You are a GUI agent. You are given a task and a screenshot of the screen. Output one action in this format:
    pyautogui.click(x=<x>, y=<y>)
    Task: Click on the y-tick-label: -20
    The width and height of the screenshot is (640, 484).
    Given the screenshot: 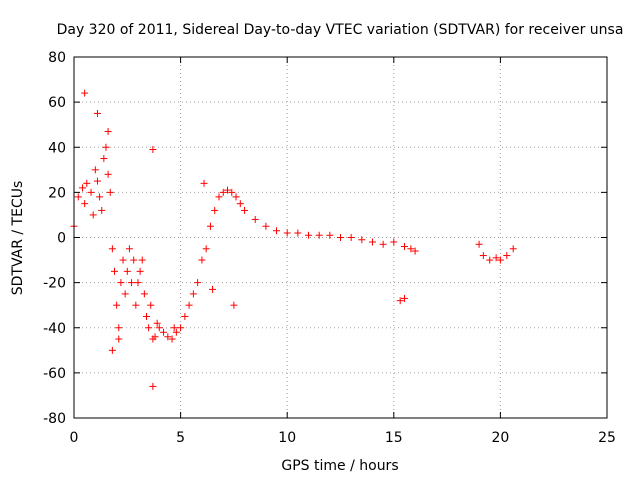 What is the action you would take?
    pyautogui.click(x=54, y=284)
    